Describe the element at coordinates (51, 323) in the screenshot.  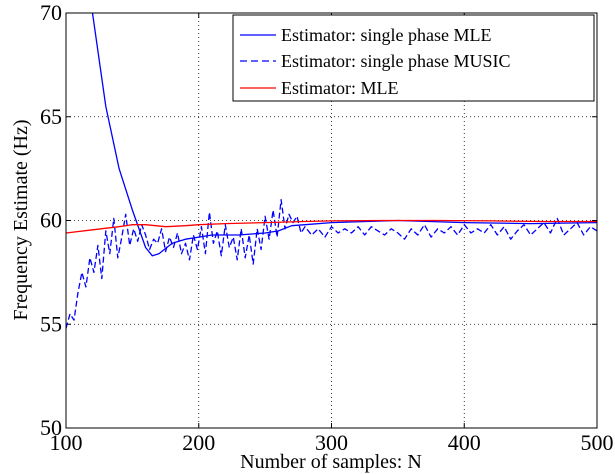
I see `y-tick-label: 55` at that location.